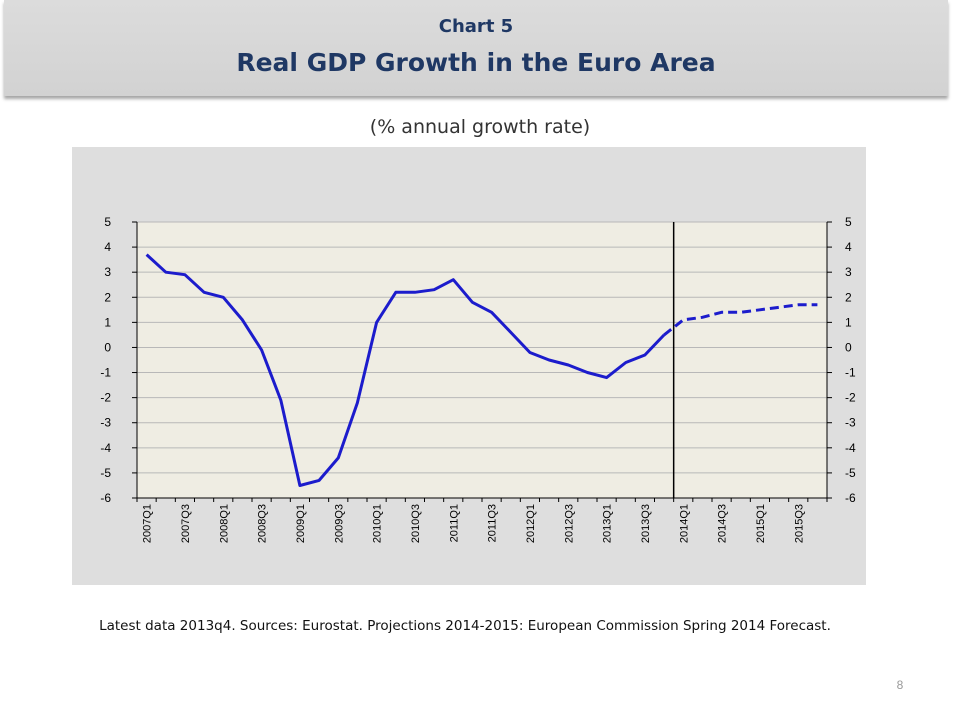 The width and height of the screenshot is (960, 720). I want to click on x-tick-label: 2008Q1, so click(224, 523).